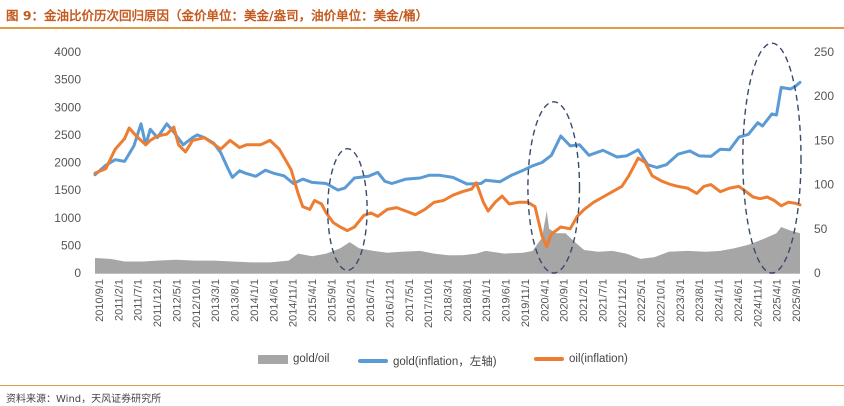  Describe the element at coordinates (197, 303) in the screenshot. I see `x-axis-tick-label: 2012/10/1` at that location.